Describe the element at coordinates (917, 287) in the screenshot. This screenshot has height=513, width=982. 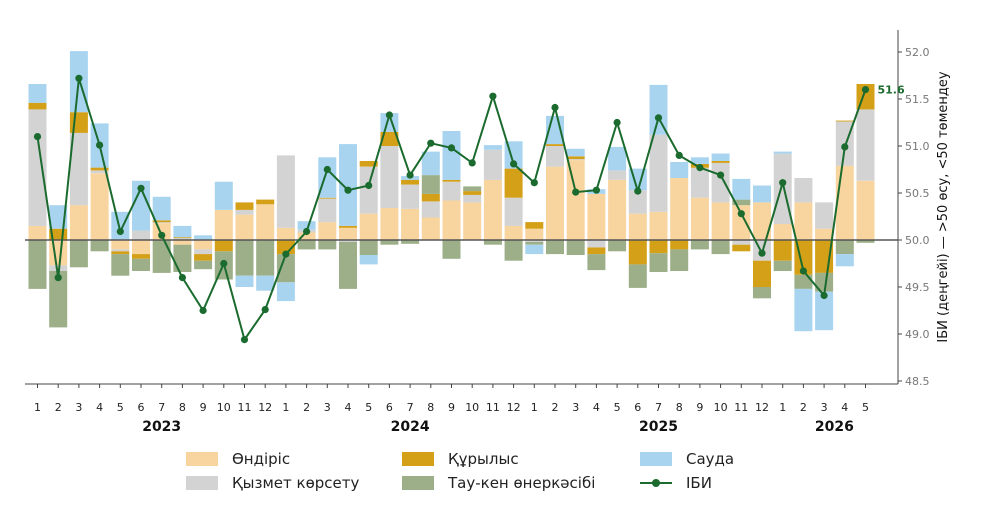
I see `y-tick-label-2: 49.5` at that location.